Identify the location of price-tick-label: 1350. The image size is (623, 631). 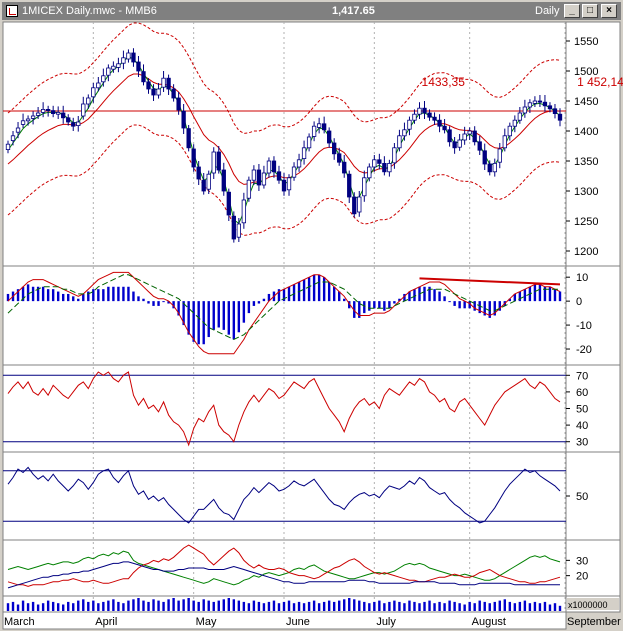
(586, 162).